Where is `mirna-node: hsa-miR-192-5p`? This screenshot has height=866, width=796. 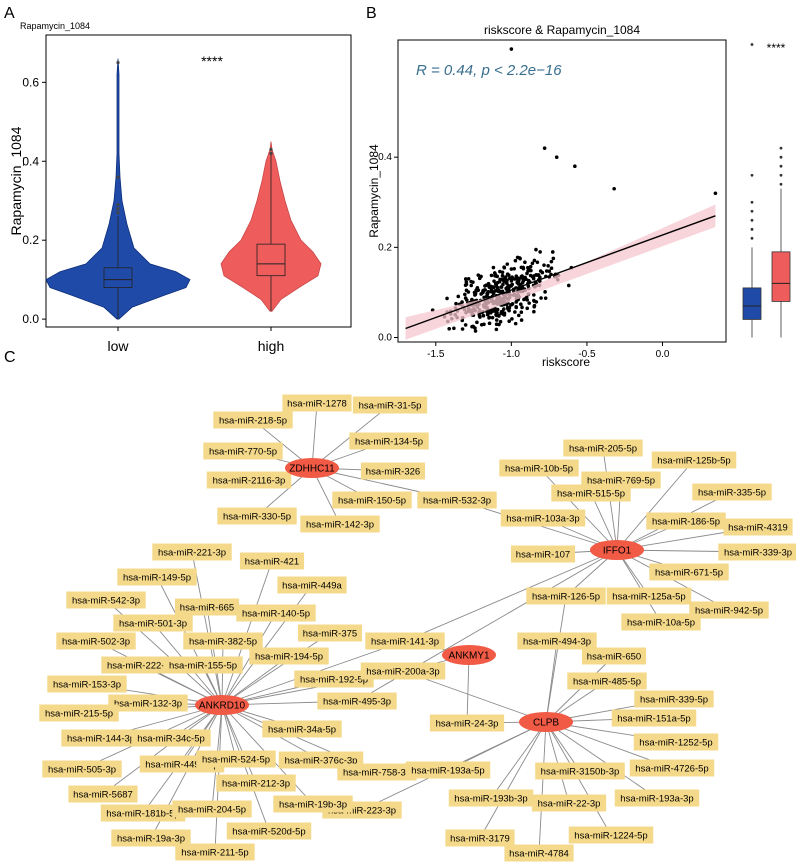
mirna-node: hsa-miR-192-5p is located at coordinates (334, 679).